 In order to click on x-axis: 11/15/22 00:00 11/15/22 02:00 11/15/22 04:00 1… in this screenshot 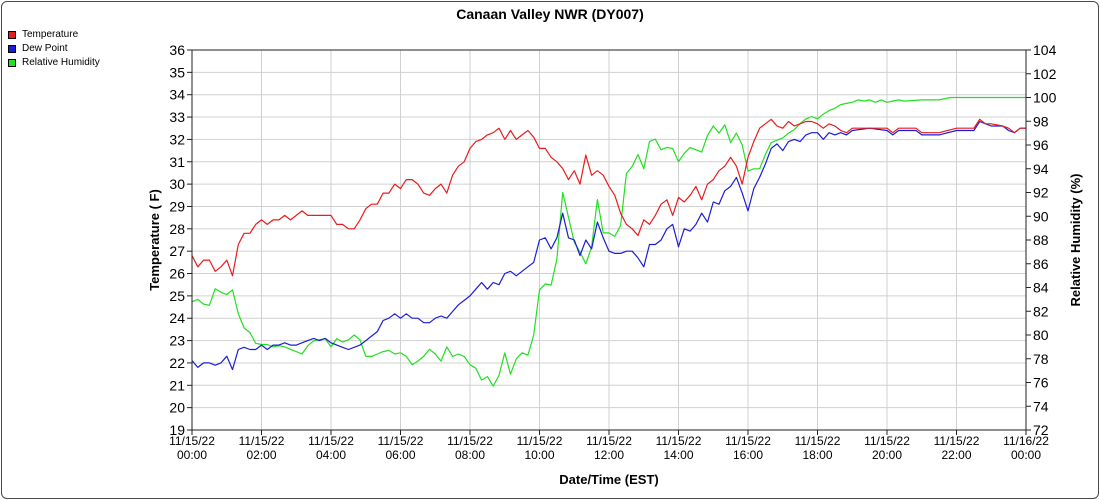, I will do `click(609, 446)`.